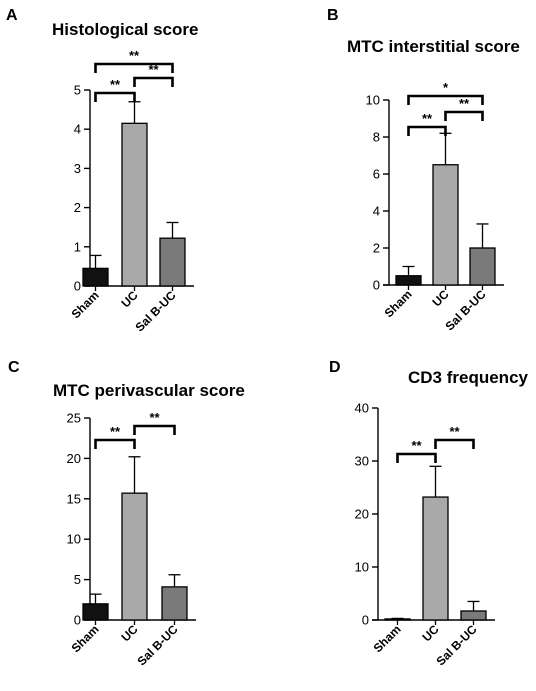  Describe the element at coordinates (12, 15) in the screenshot. I see `panel-letter: A` at that location.